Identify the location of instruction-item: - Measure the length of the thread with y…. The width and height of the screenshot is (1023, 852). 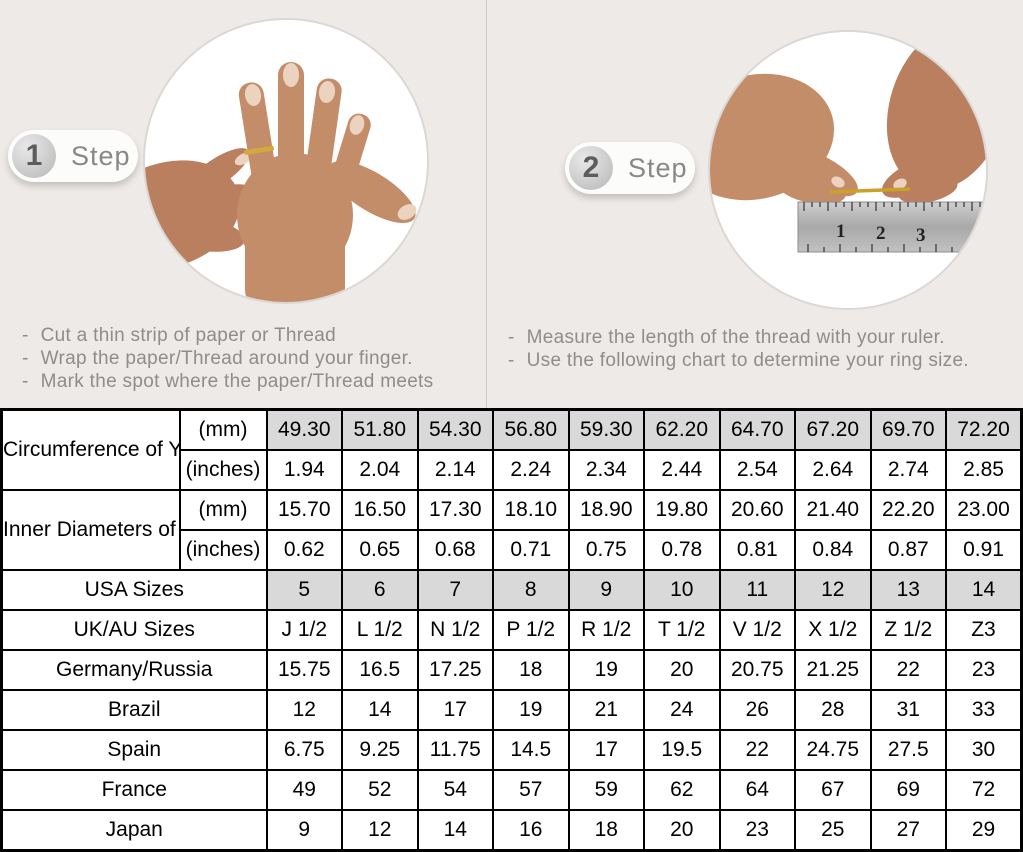
(726, 337).